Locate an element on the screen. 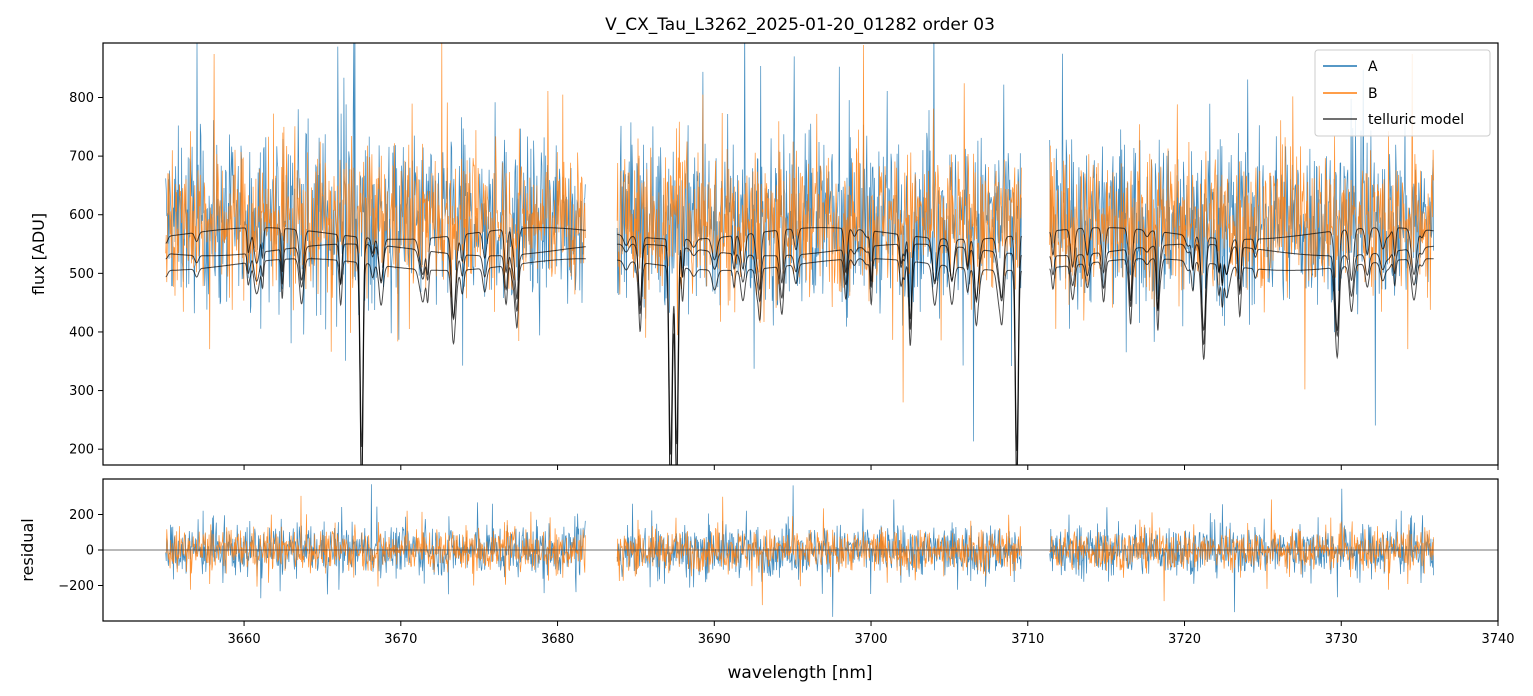 The width and height of the screenshot is (1533, 696). residual-y-label: residual is located at coordinates (27, 549).